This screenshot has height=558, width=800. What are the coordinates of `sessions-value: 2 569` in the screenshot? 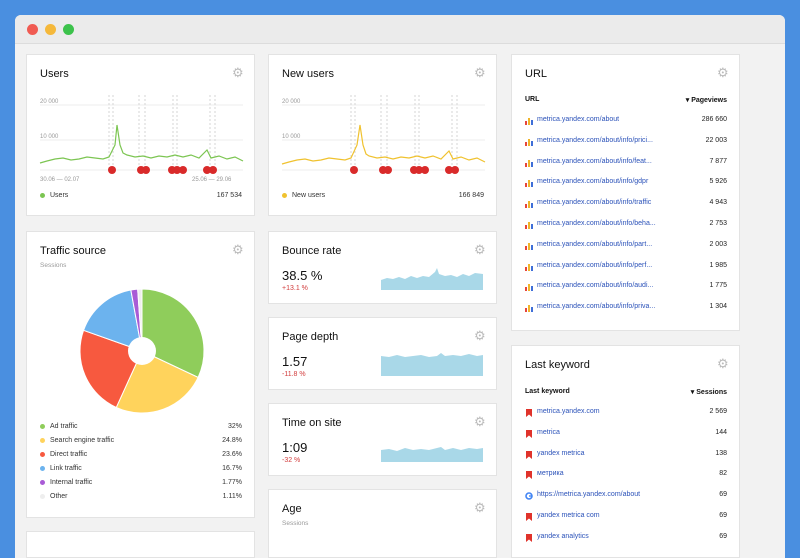 It's located at (718, 411).